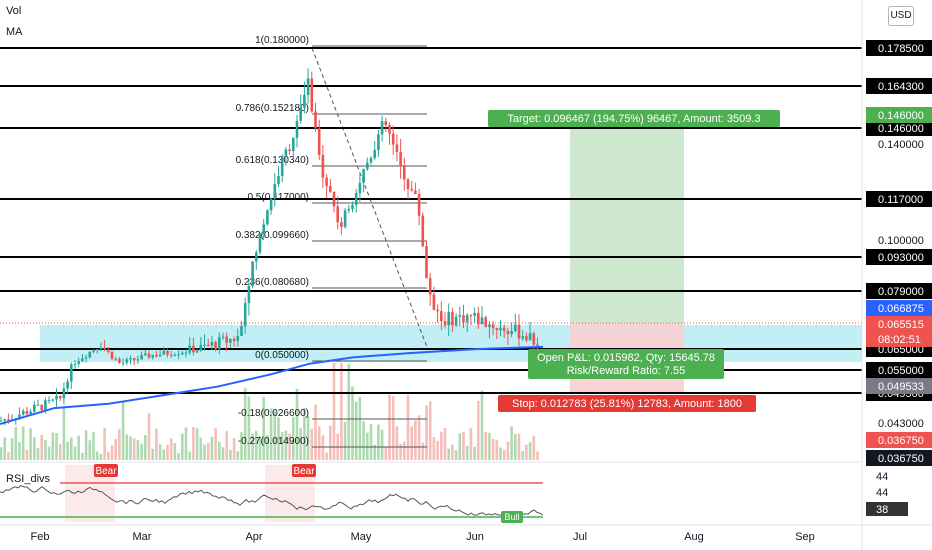  I want to click on price-axis-plain: 0.043000, so click(901, 424).